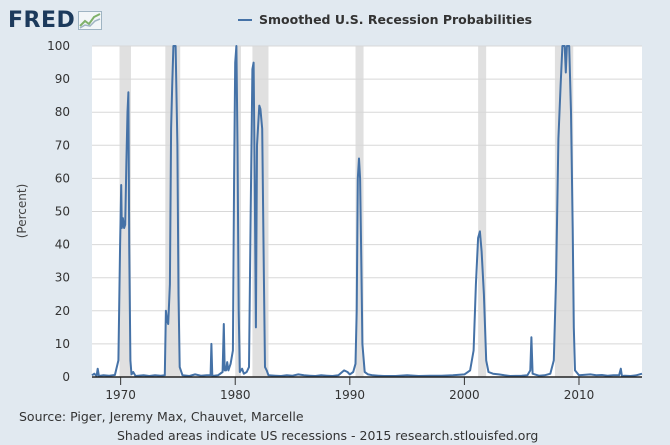 The width and height of the screenshot is (670, 445). Describe the element at coordinates (90, 20) in the screenshot. I see `graph-icon` at that location.